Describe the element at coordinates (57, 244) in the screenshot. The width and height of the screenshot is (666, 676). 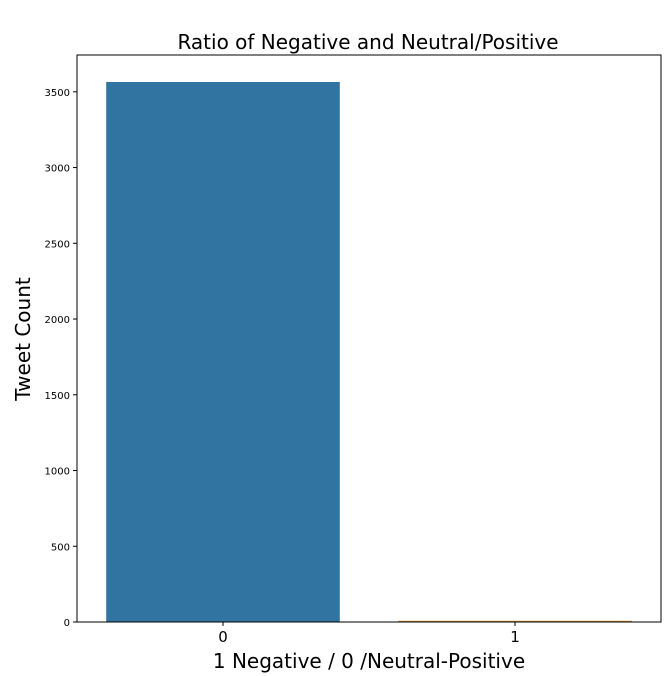
I see `y-tick-label: 2500` at that location.